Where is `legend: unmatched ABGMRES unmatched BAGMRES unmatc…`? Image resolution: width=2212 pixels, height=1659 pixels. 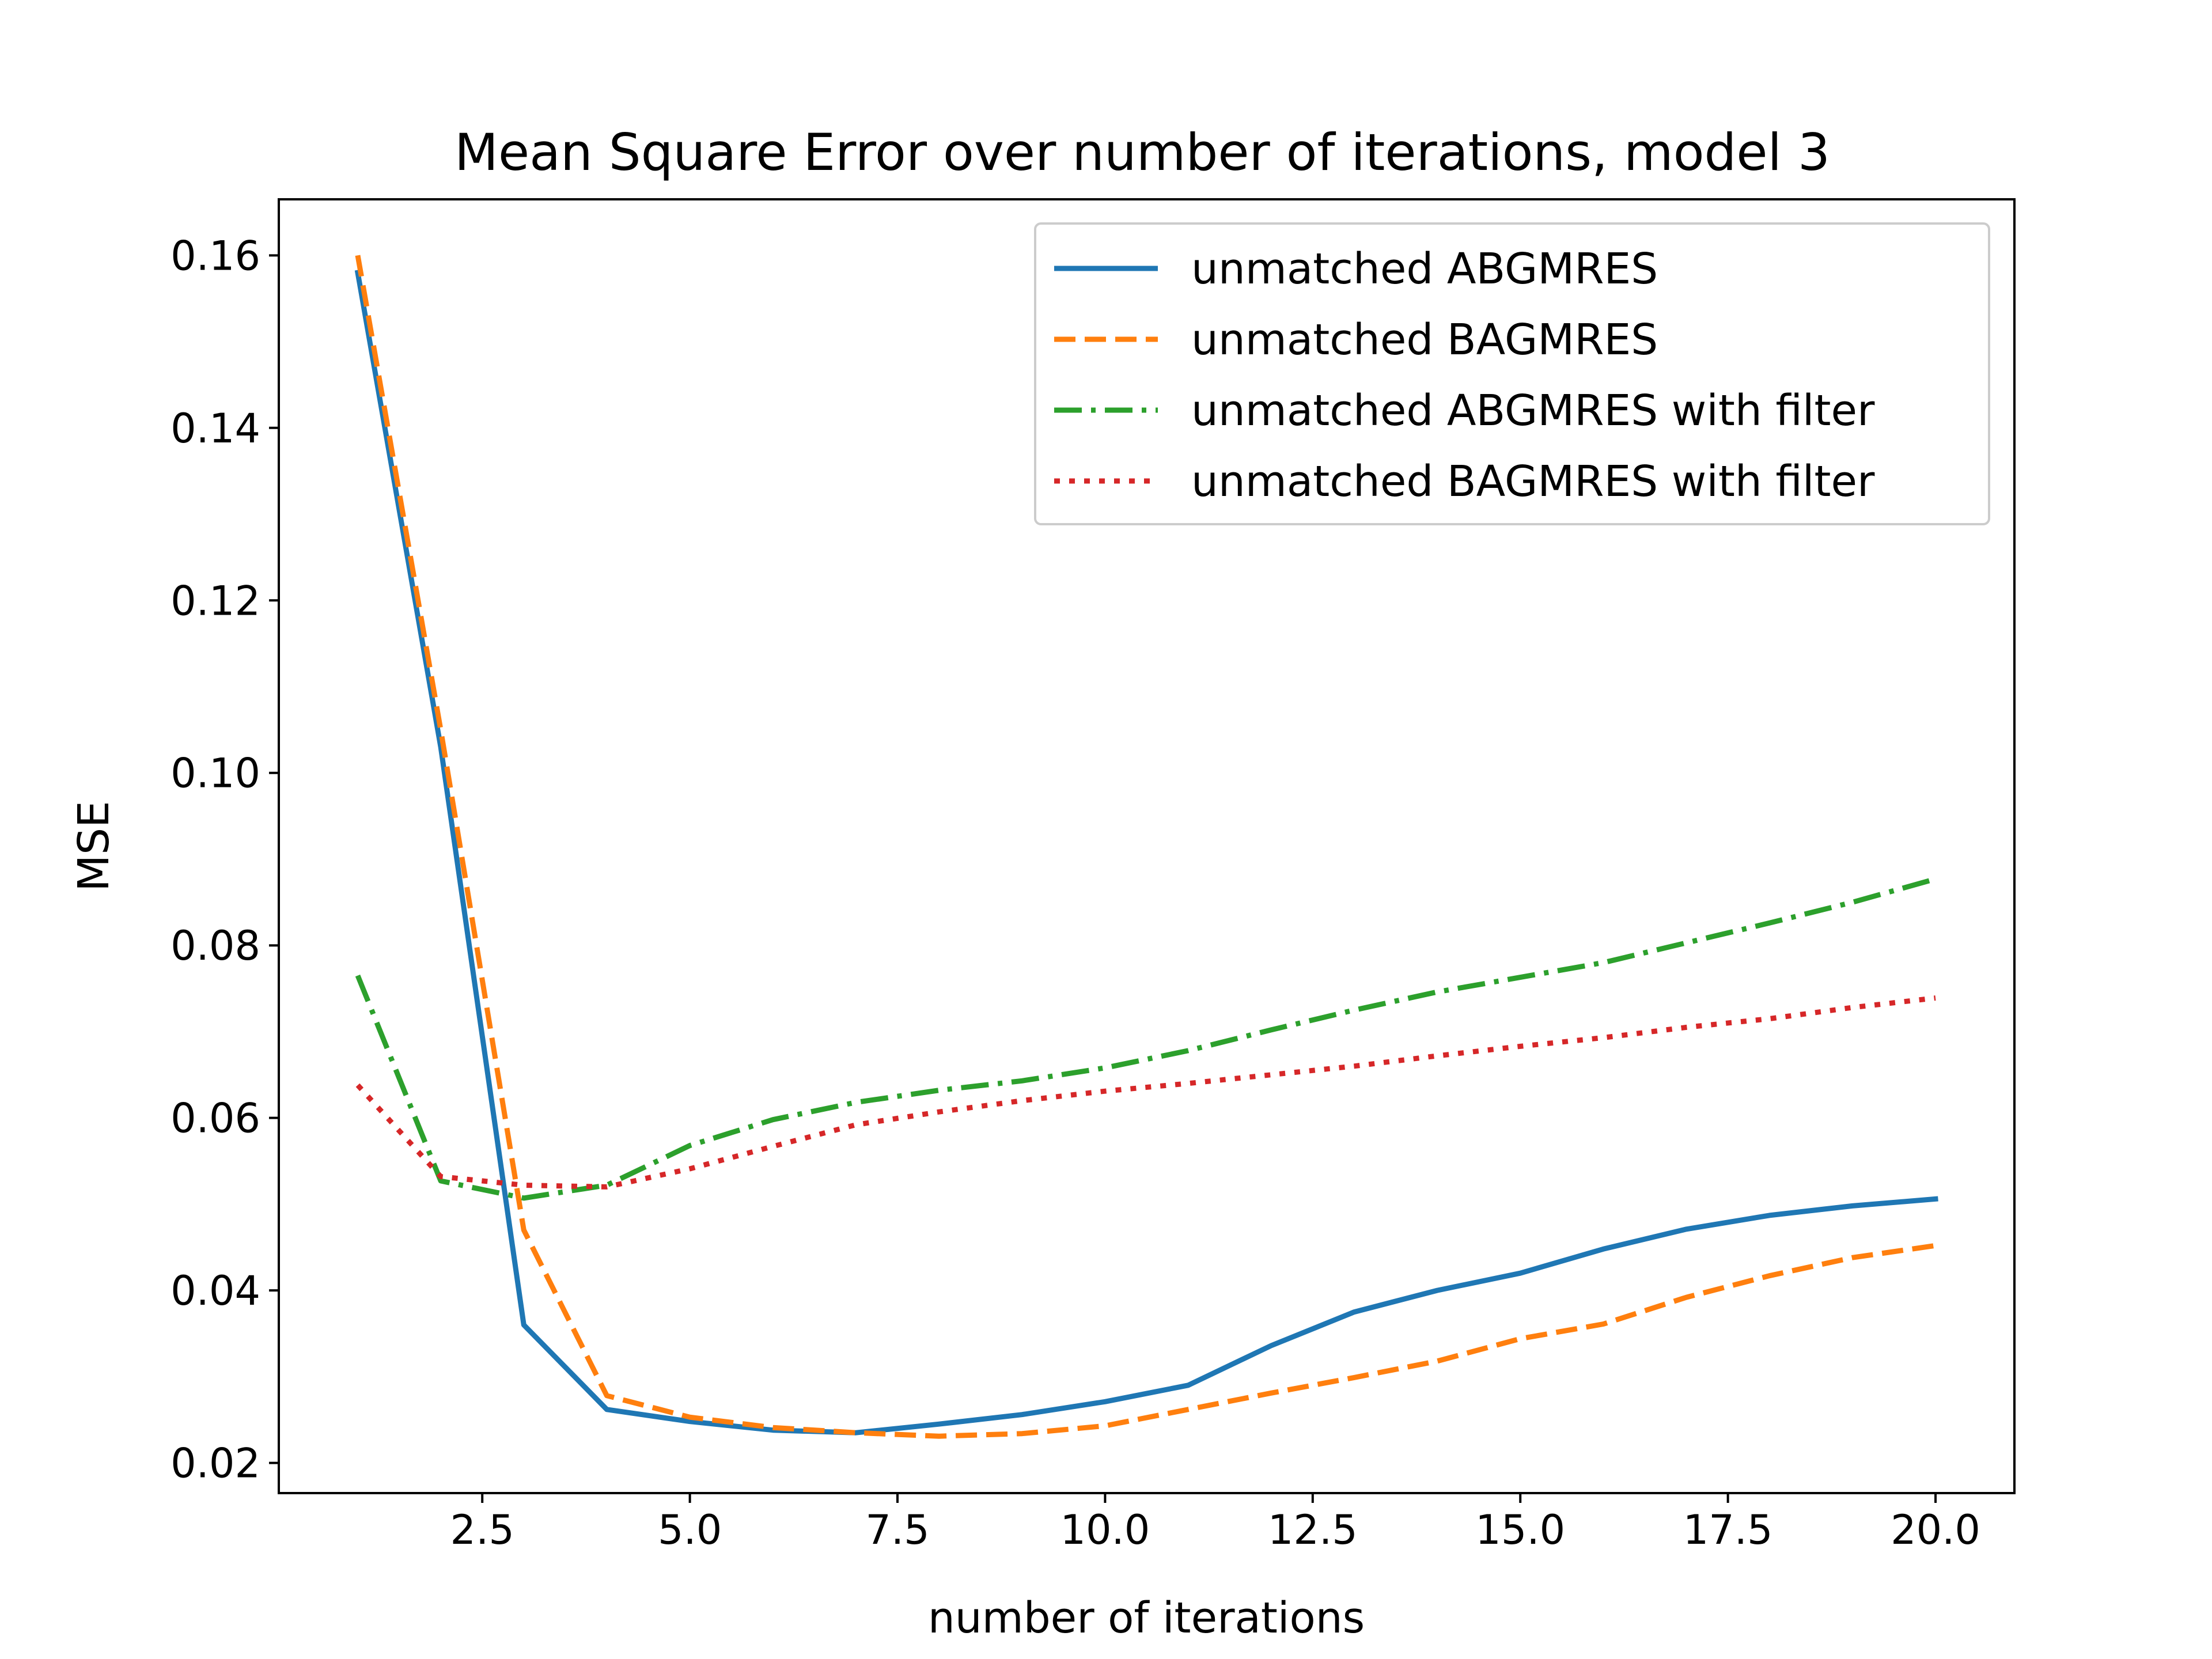 legend: unmatched ABGMRES unmatched BAGMRES unmatc… is located at coordinates (1512, 373).